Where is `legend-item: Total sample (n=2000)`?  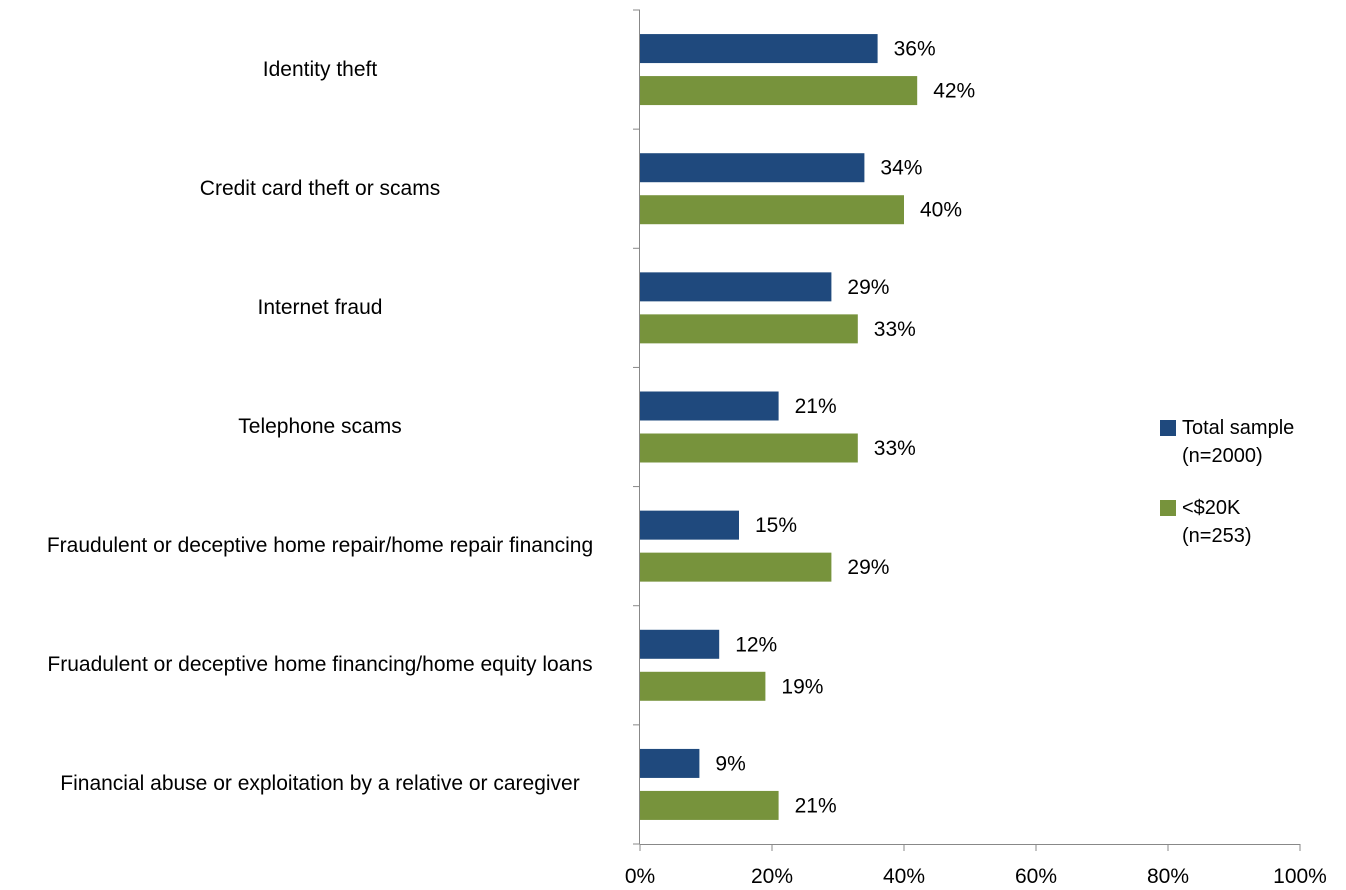 legend-item: Total sample (n=2000) is located at coordinates (1227, 442).